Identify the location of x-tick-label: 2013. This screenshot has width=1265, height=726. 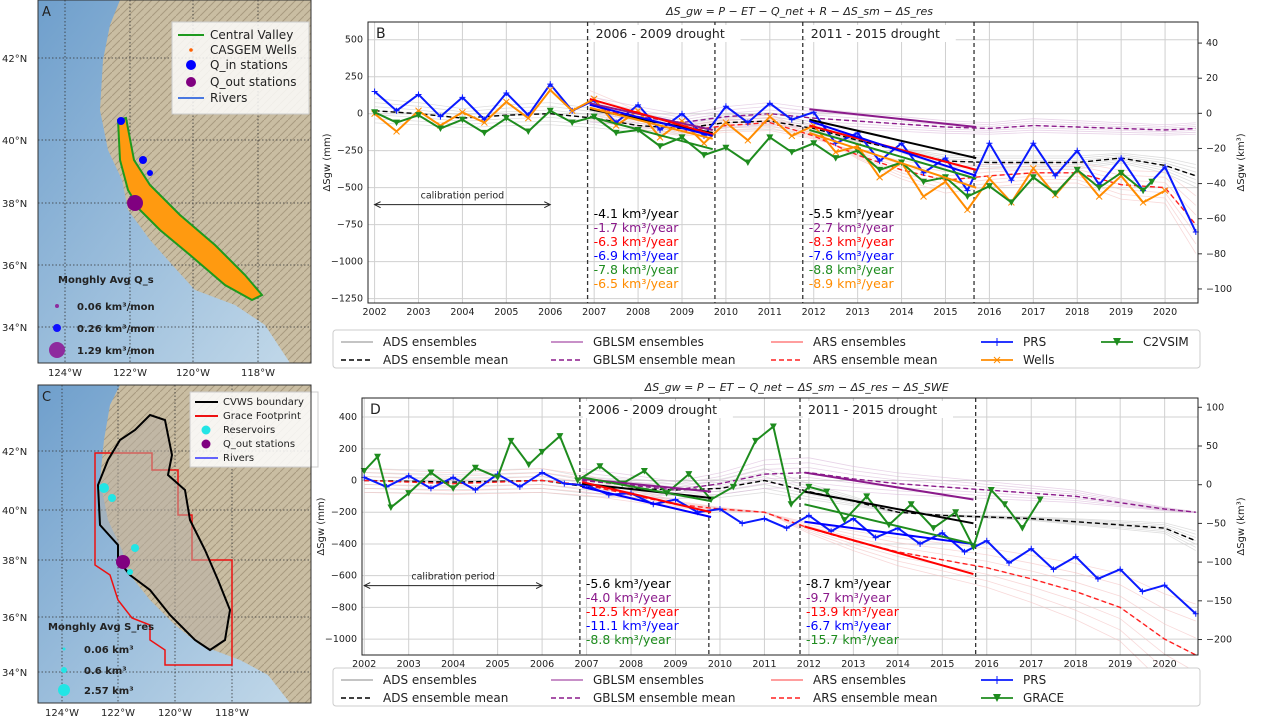
(853, 664).